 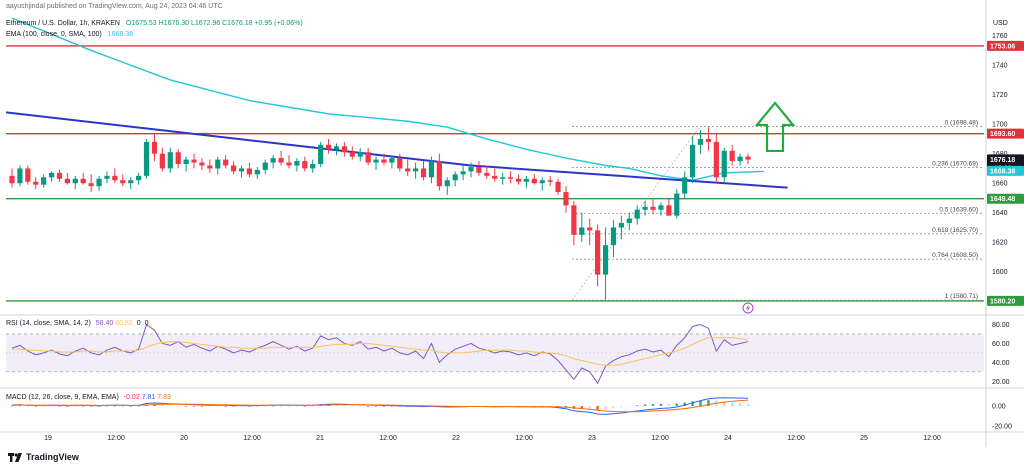 I want to click on rsi-legend-value: 58.40, so click(x=104, y=323).